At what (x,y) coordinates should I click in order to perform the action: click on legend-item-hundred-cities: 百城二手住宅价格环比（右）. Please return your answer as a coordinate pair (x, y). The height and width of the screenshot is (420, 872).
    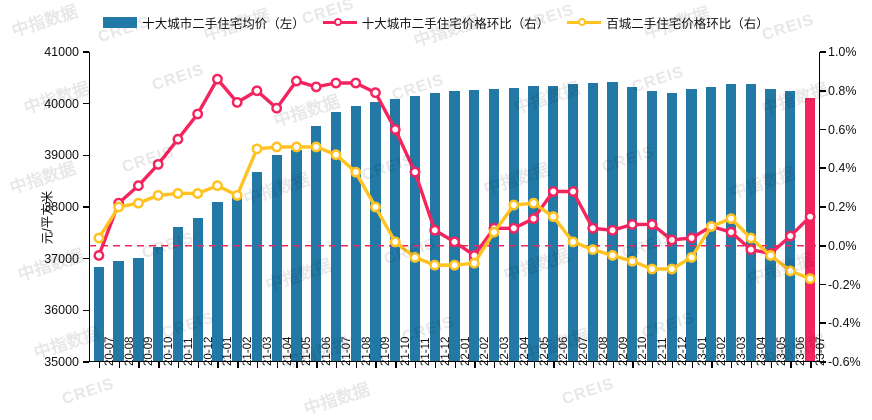
    Looking at the image, I should click on (668, 22).